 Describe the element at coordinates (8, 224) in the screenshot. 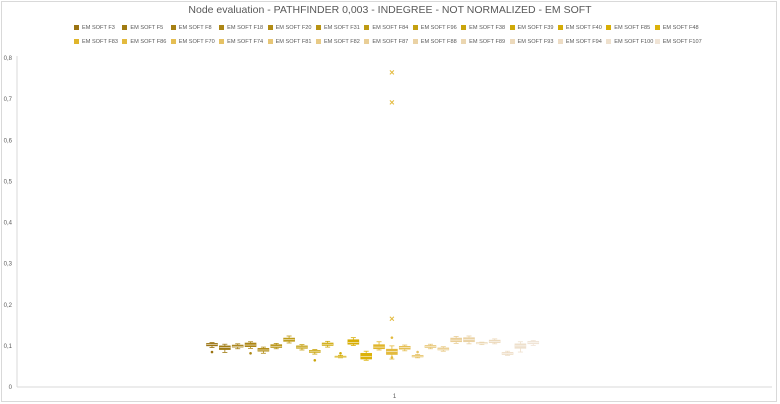

I see `y-tick-label: 0,4` at that location.